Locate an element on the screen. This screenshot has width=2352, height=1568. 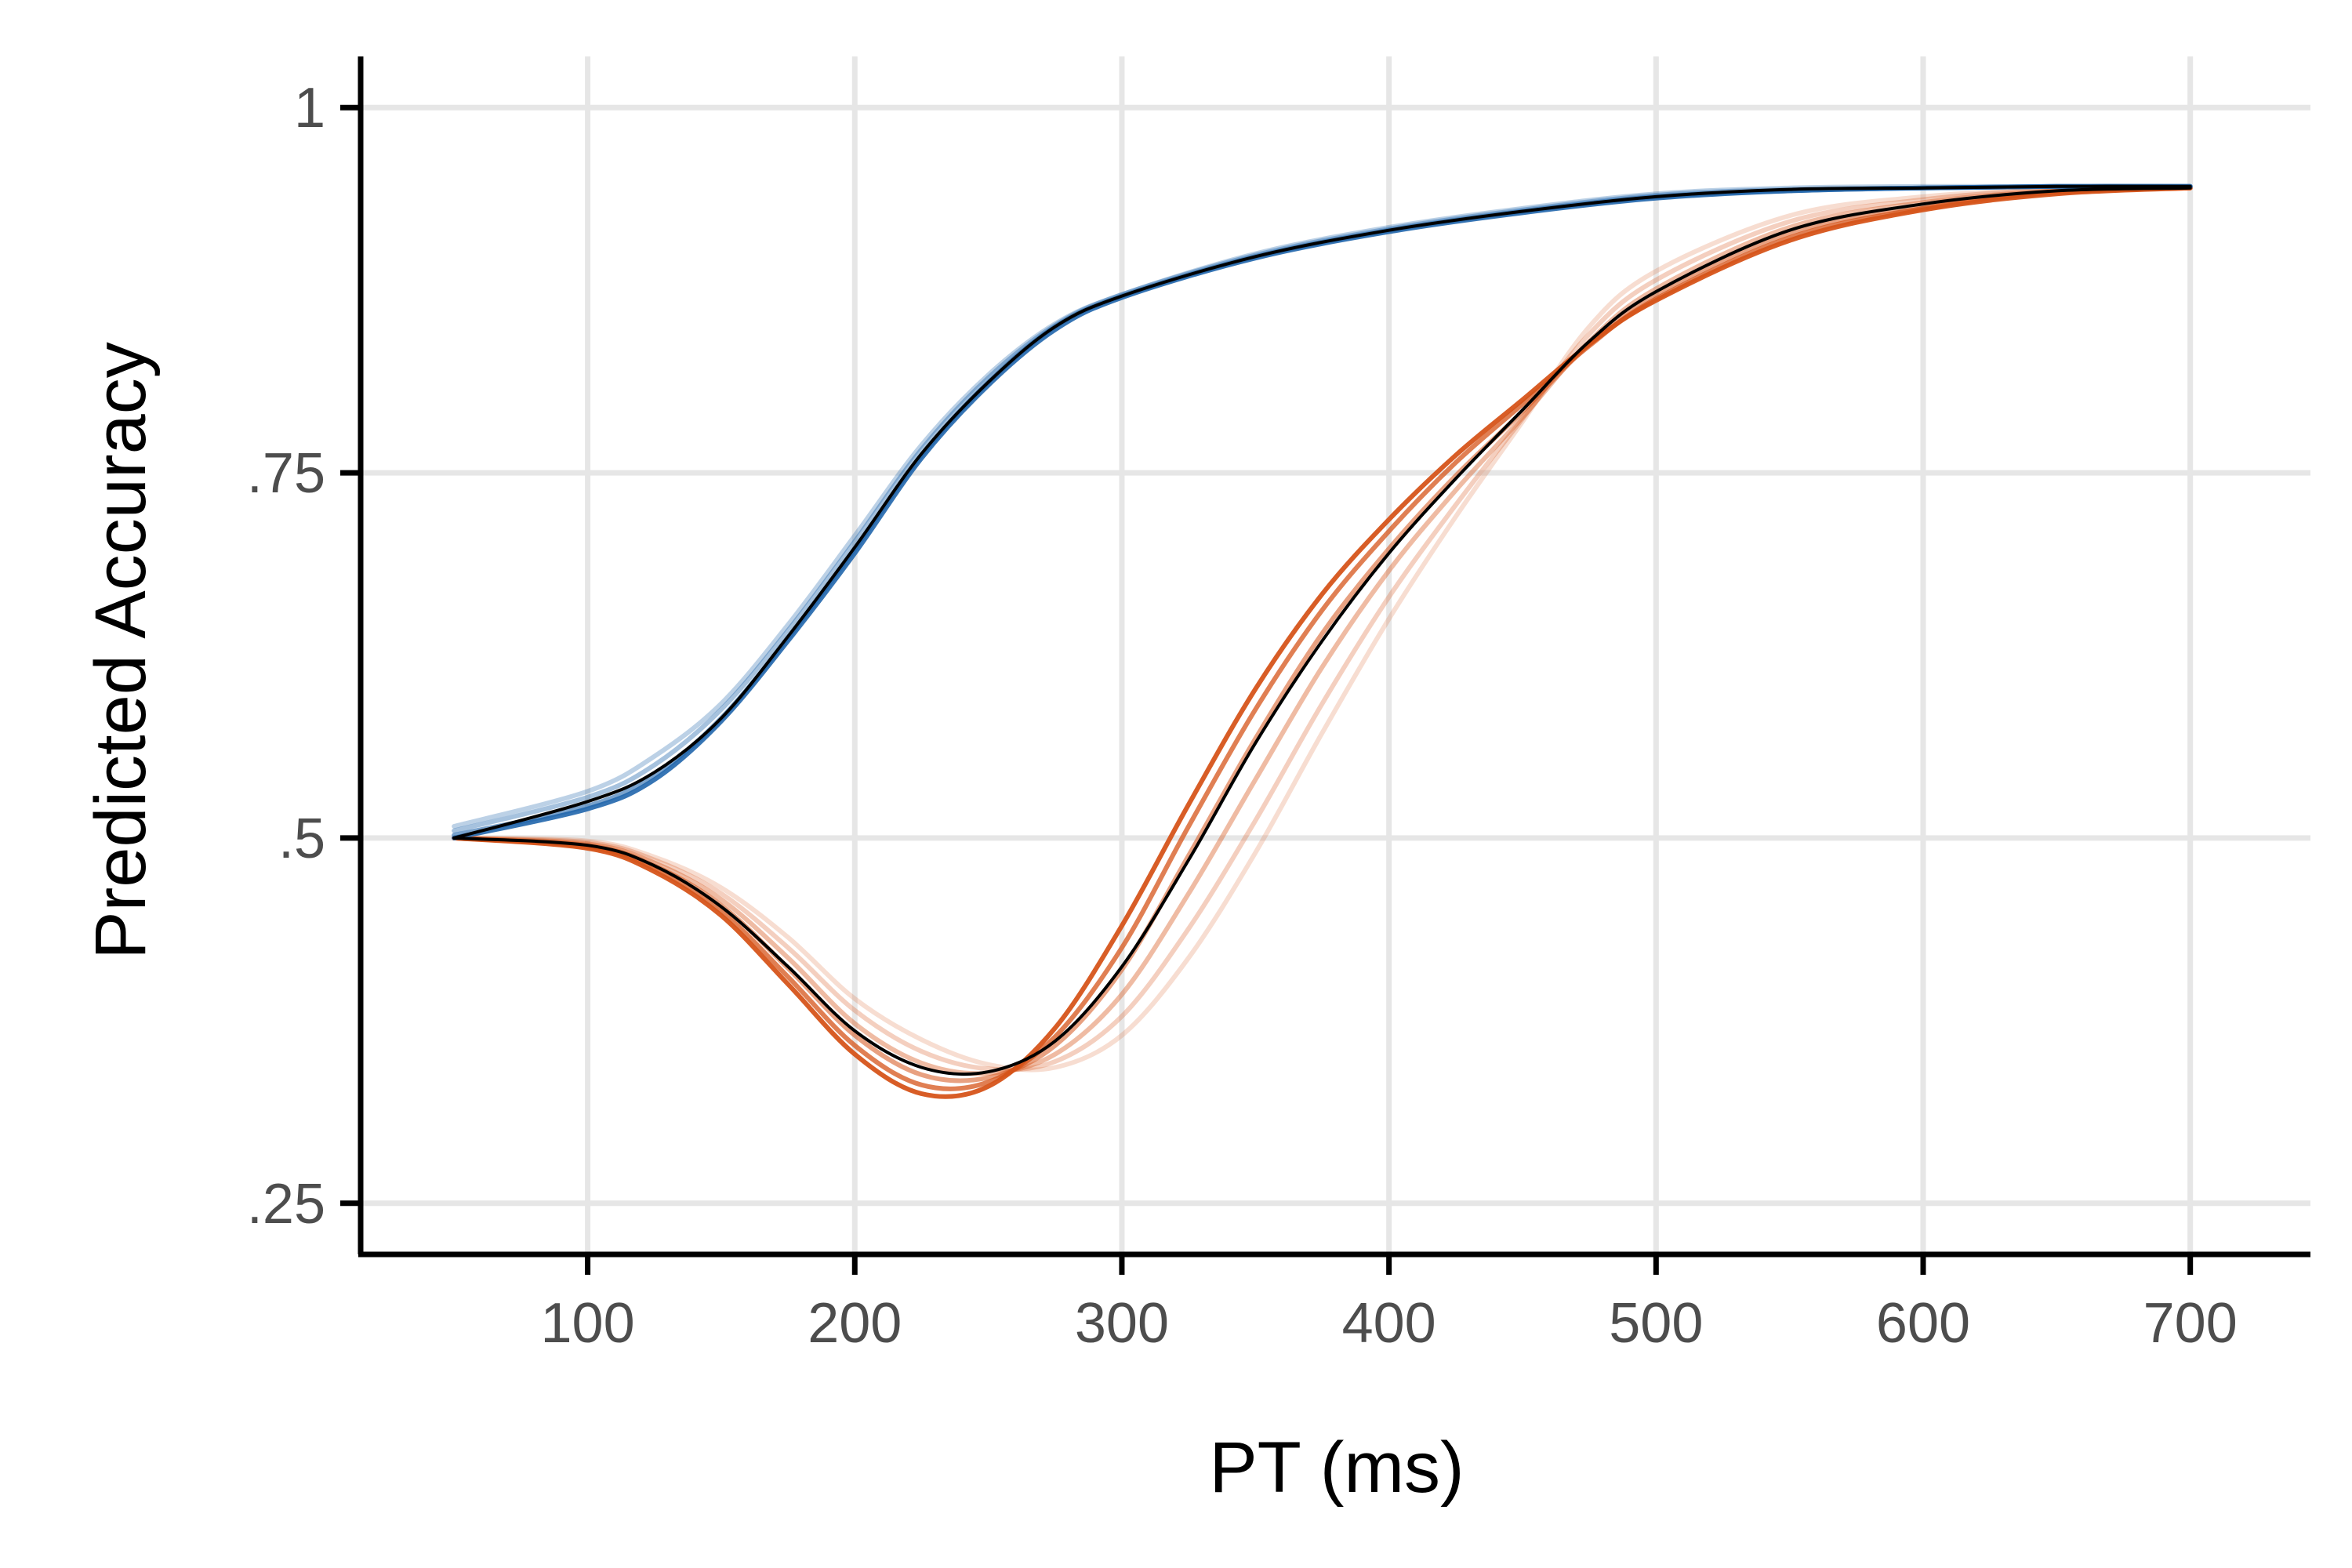
x-tick-label-500: 500 is located at coordinates (1656, 1323).